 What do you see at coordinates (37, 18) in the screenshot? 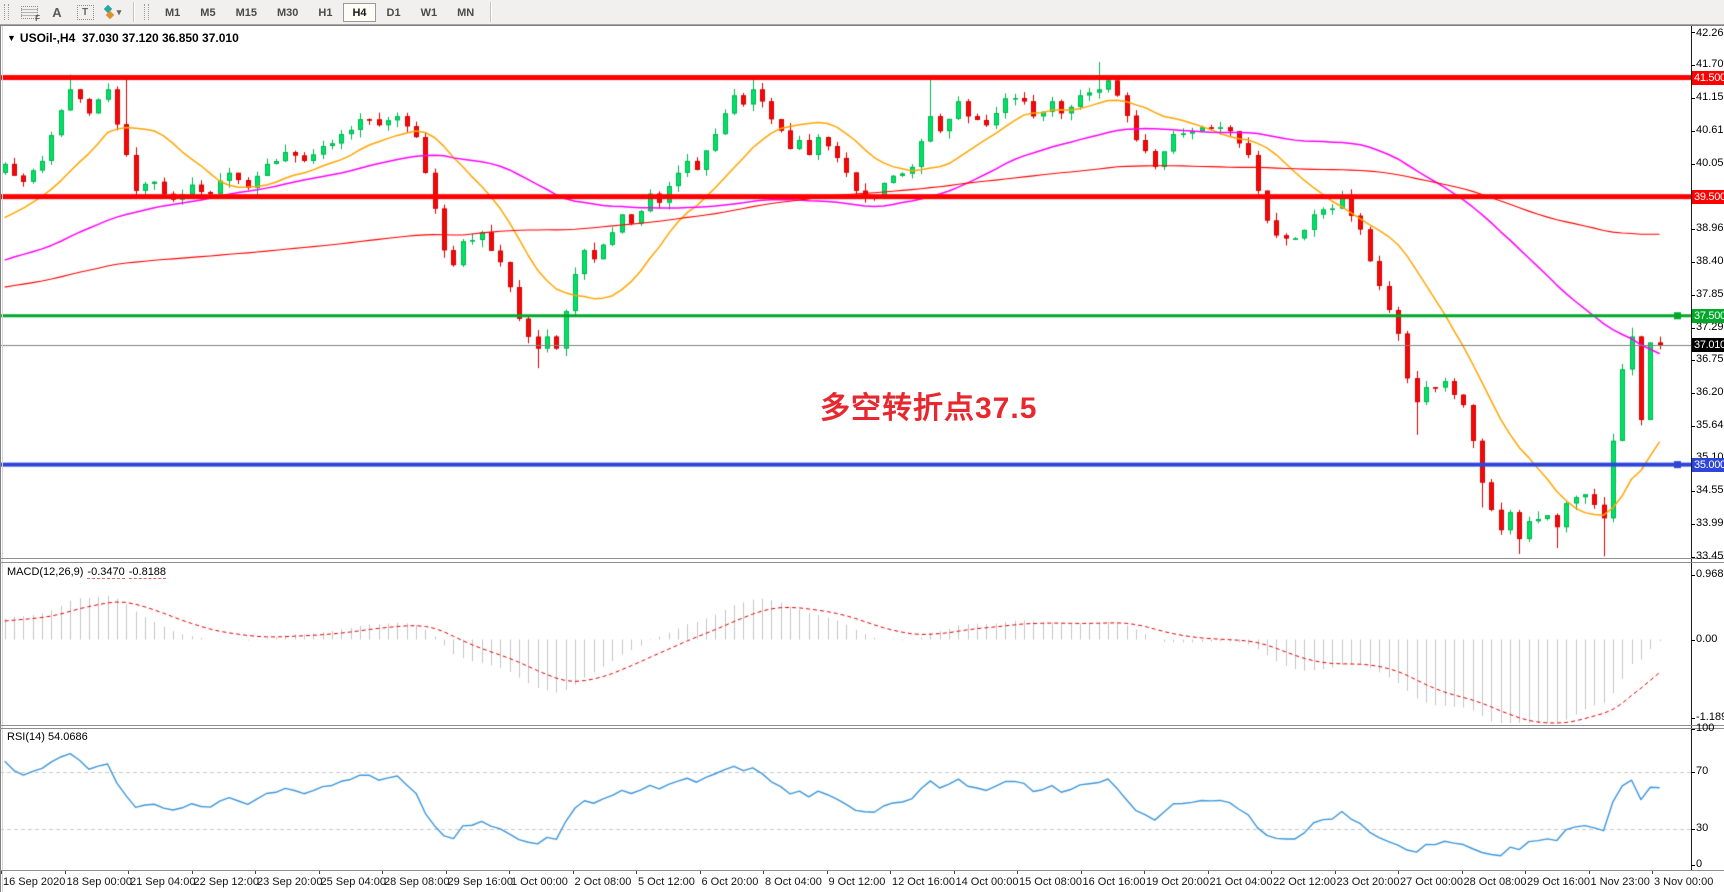
I see `grid-f-label: F` at bounding box center [37, 18].